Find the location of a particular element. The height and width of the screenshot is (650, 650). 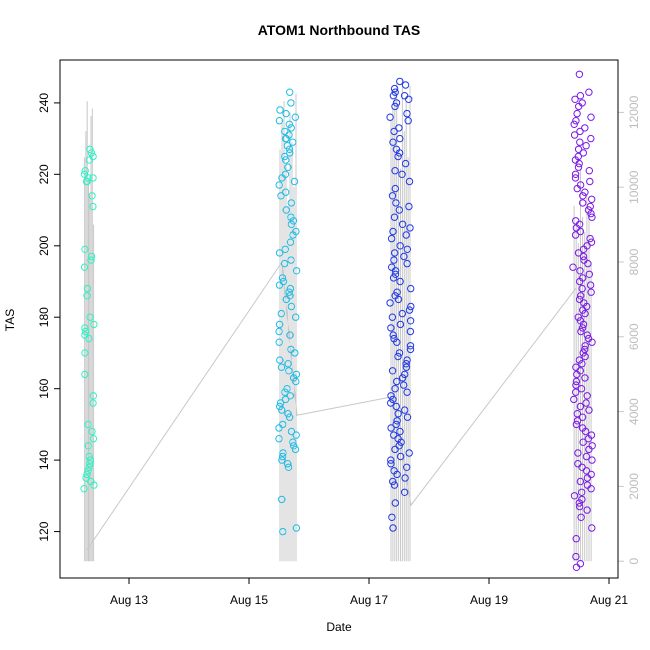

y2-tick-label: 2000 is located at coordinates (634, 486).